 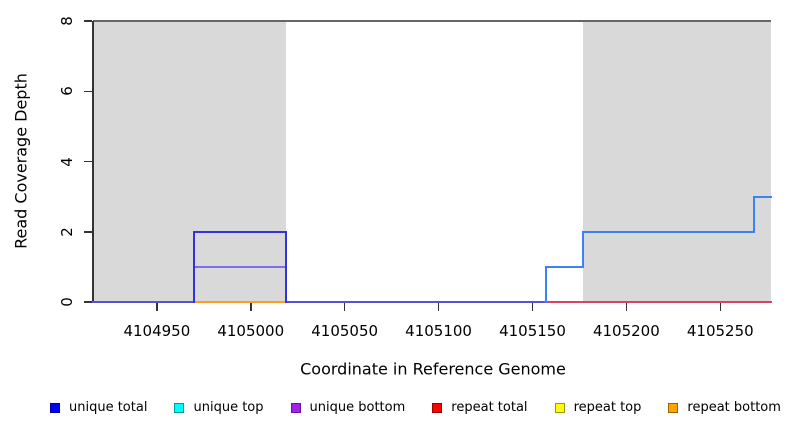 I want to click on legend-item: unique bottom, so click(x=348, y=408).